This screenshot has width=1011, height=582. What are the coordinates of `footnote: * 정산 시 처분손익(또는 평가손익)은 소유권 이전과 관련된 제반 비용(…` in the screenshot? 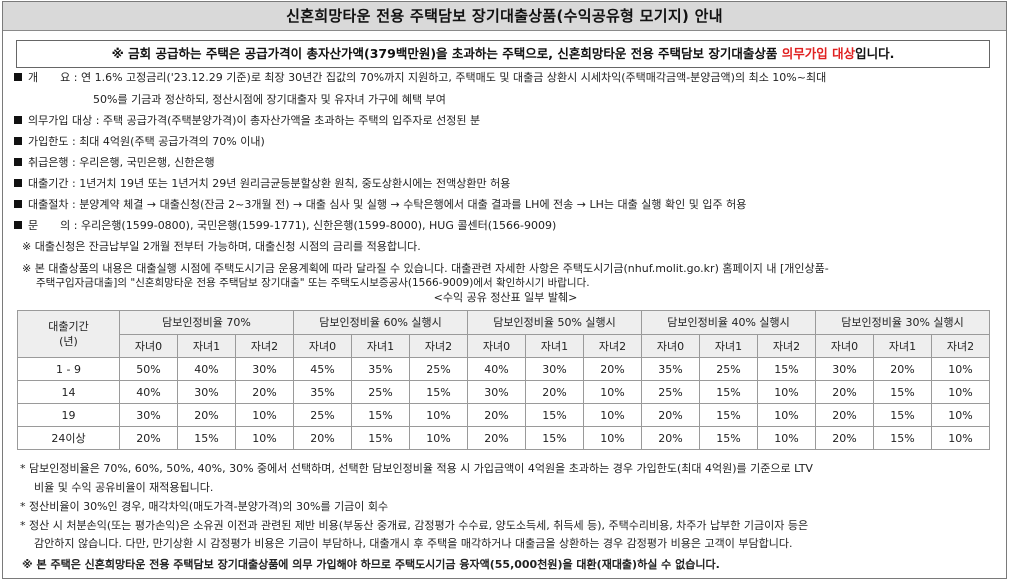 It's located at (414, 525).